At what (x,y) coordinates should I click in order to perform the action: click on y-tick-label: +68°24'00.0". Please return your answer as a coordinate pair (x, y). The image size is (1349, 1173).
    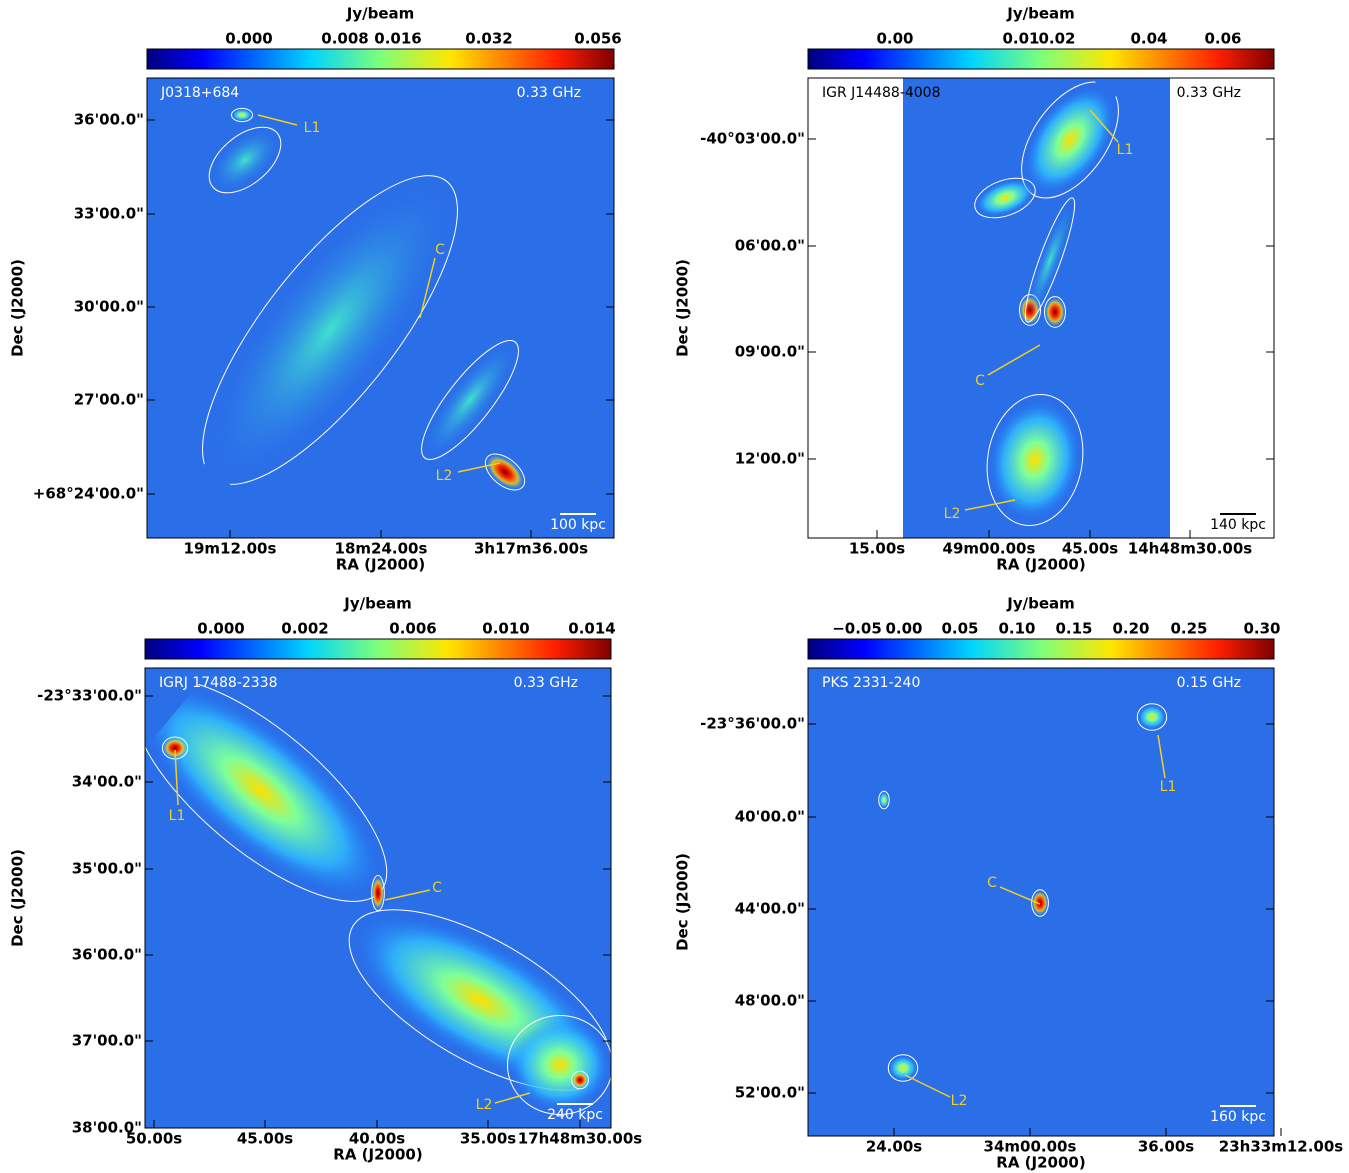
    Looking at the image, I should click on (88, 494).